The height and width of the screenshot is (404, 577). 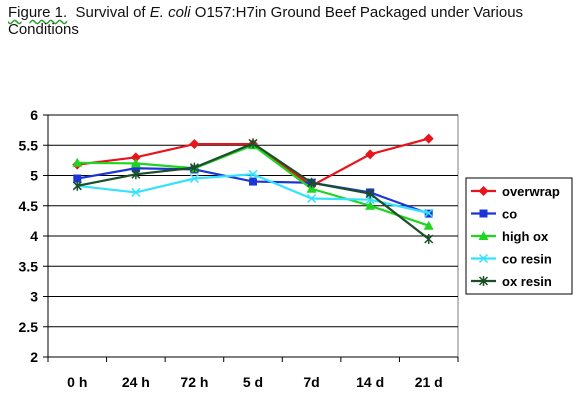 What do you see at coordinates (527, 281) in the screenshot?
I see `legend-label-ox-resin: ox resin` at bounding box center [527, 281].